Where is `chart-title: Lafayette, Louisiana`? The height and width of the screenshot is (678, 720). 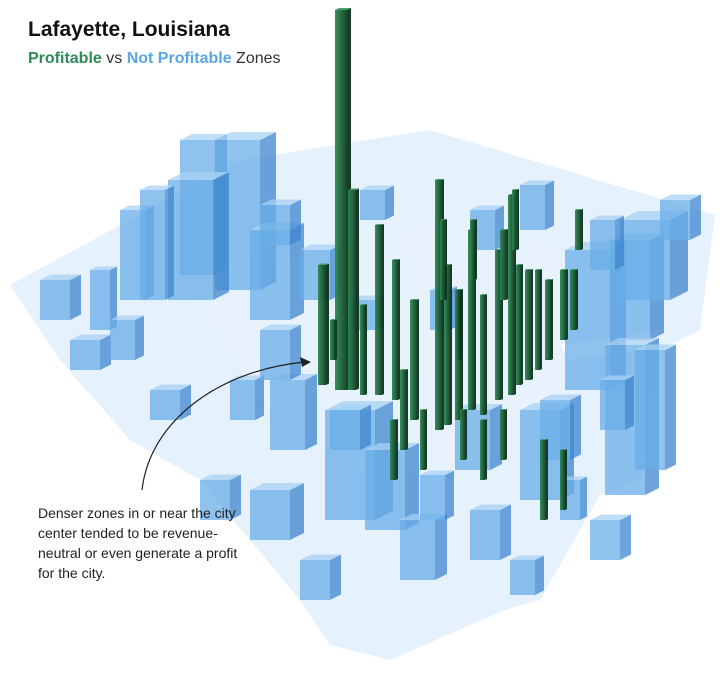 chart-title: Lafayette, Louisiana is located at coordinates (129, 29).